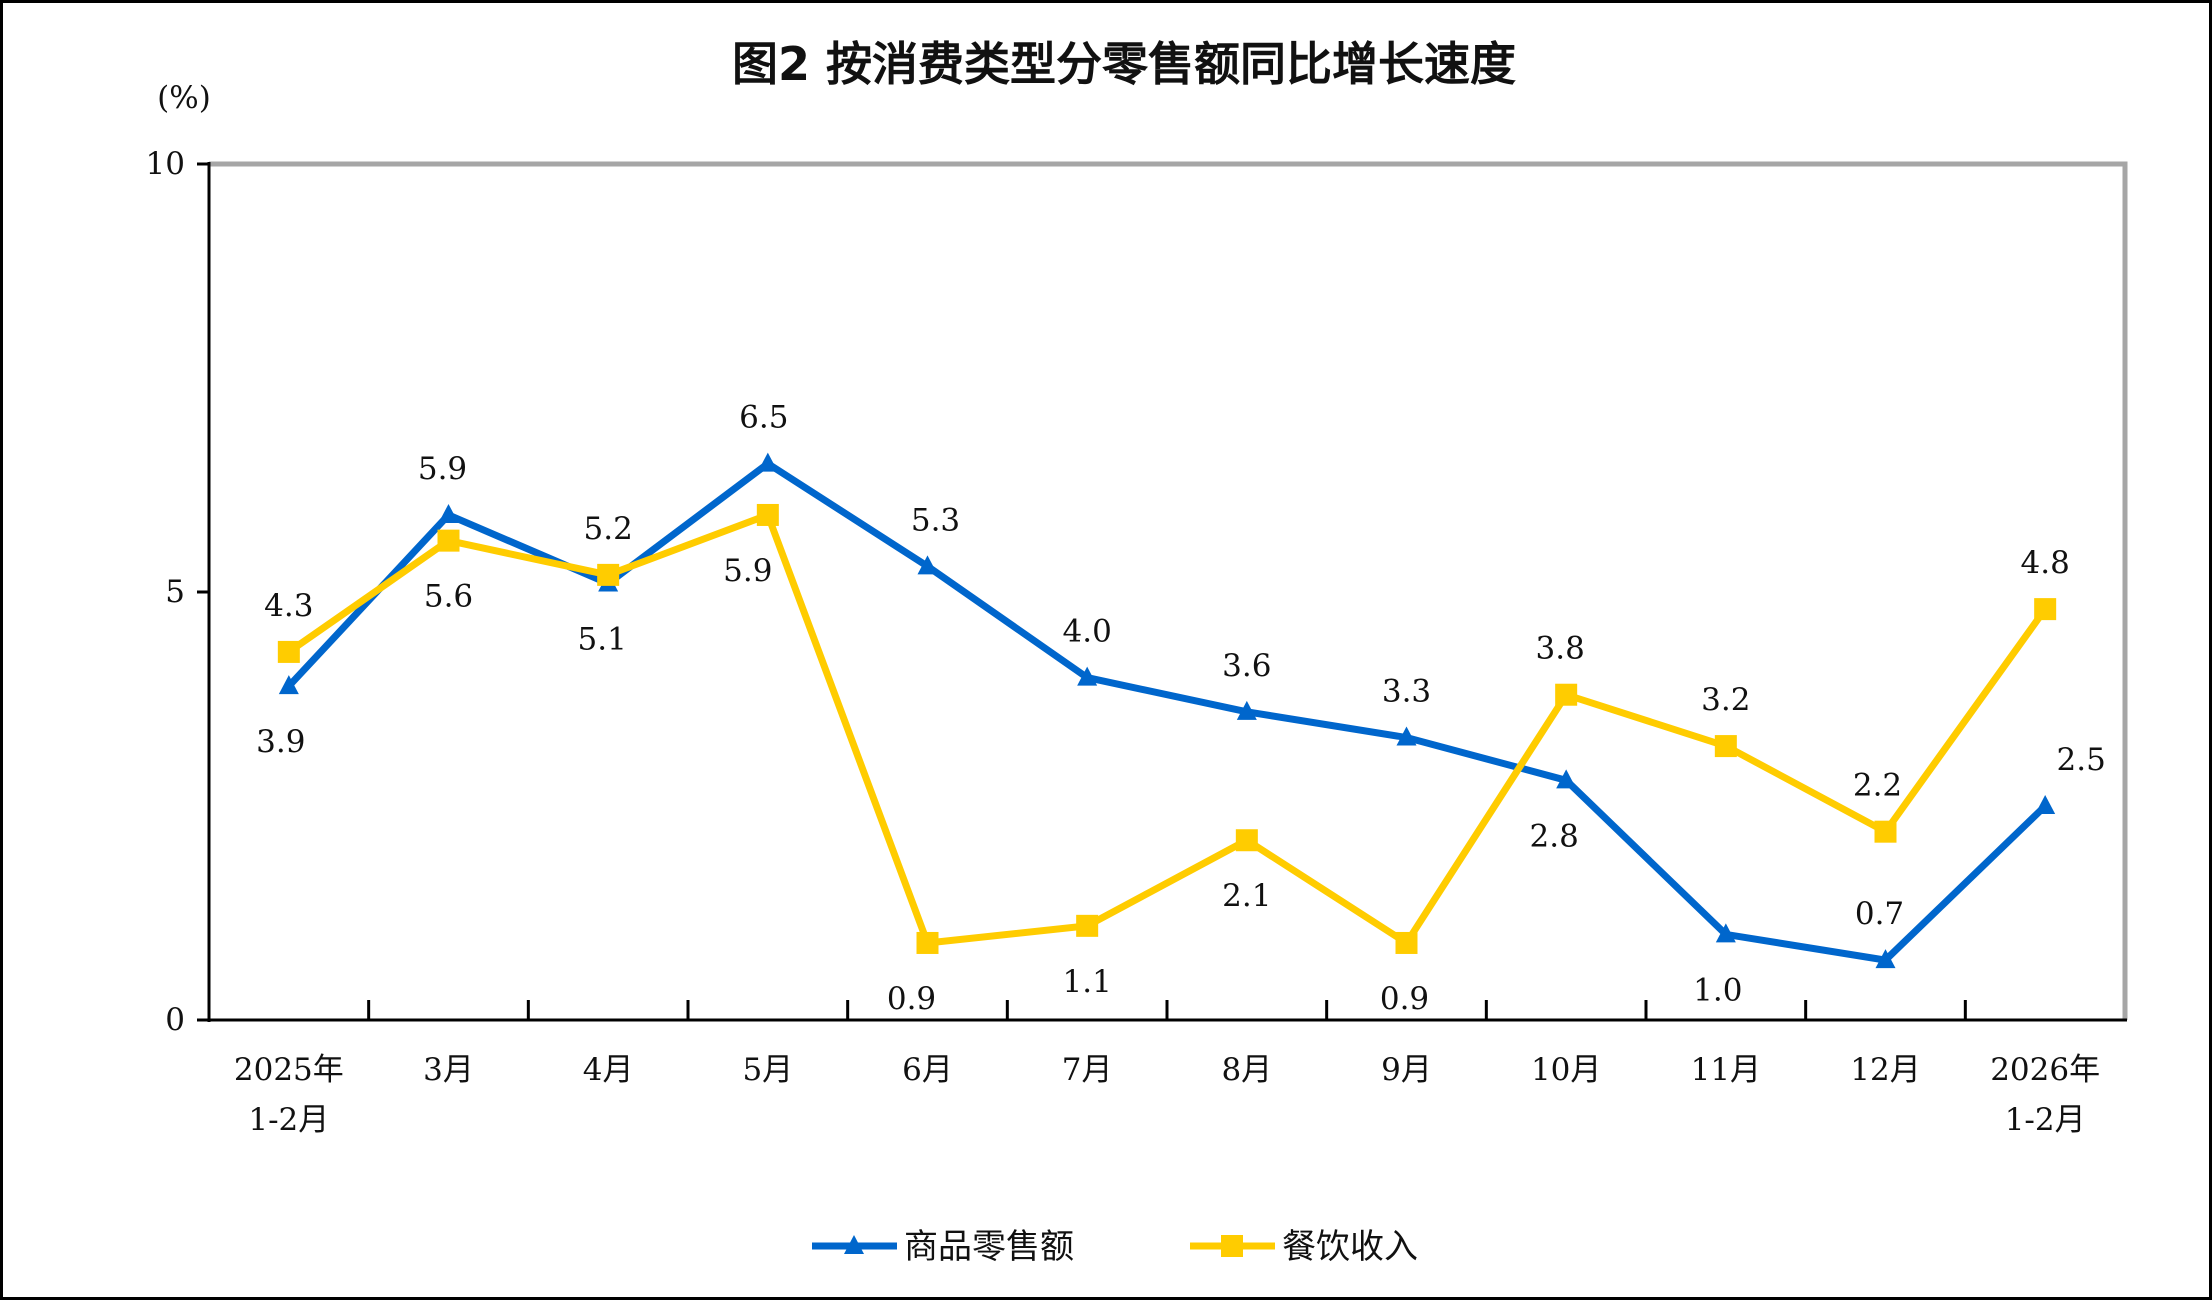 The image size is (2212, 1300). What do you see at coordinates (608, 529) in the screenshot?
I see `data-label: 5.2` at bounding box center [608, 529].